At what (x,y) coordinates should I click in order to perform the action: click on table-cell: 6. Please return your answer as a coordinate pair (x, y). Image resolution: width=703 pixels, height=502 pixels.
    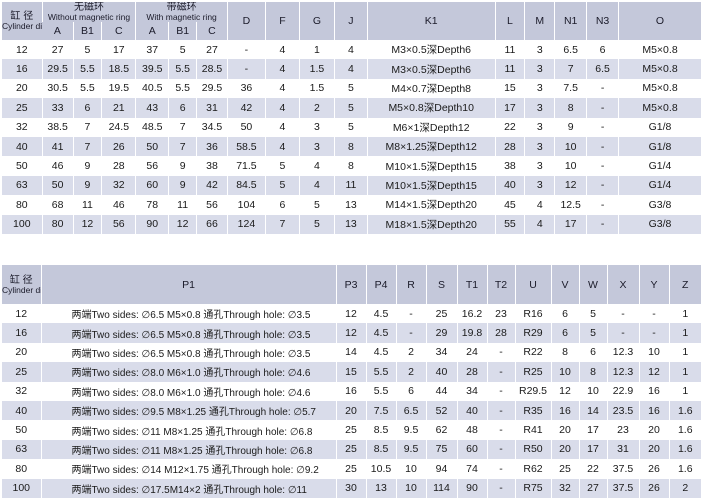
    Looking at the image, I should click on (87, 108).